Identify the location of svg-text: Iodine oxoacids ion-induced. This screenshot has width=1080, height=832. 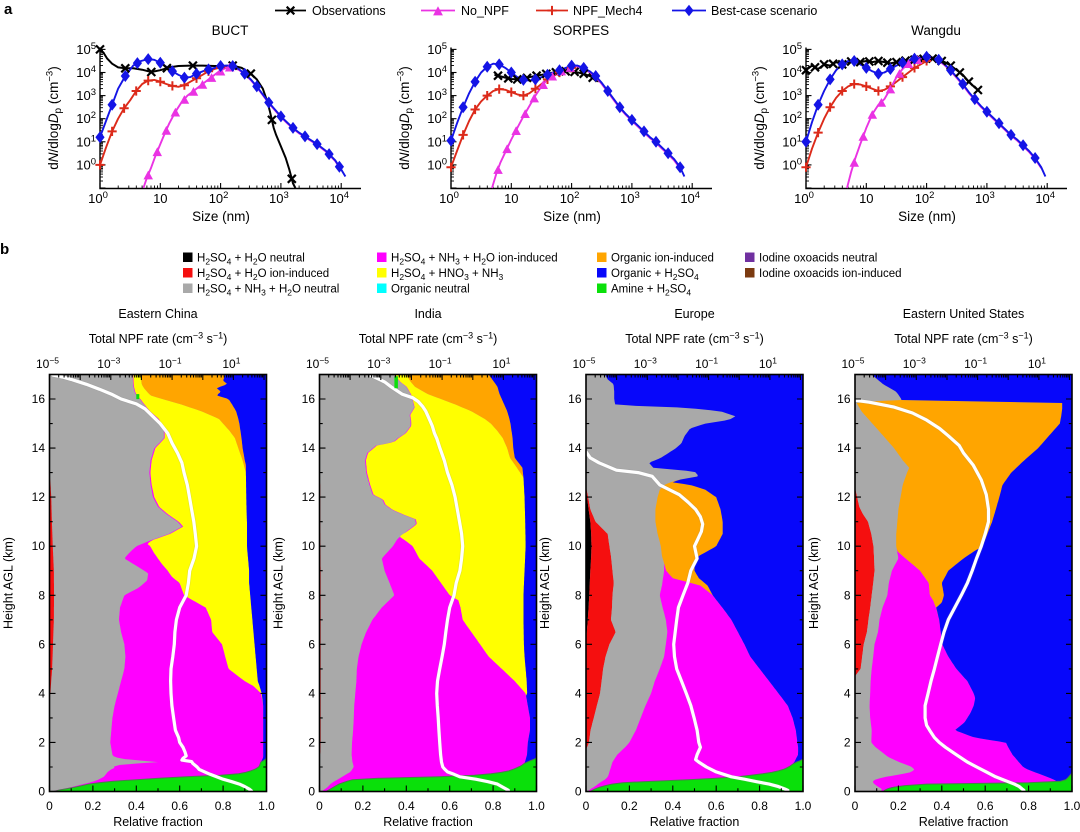
(830, 274).